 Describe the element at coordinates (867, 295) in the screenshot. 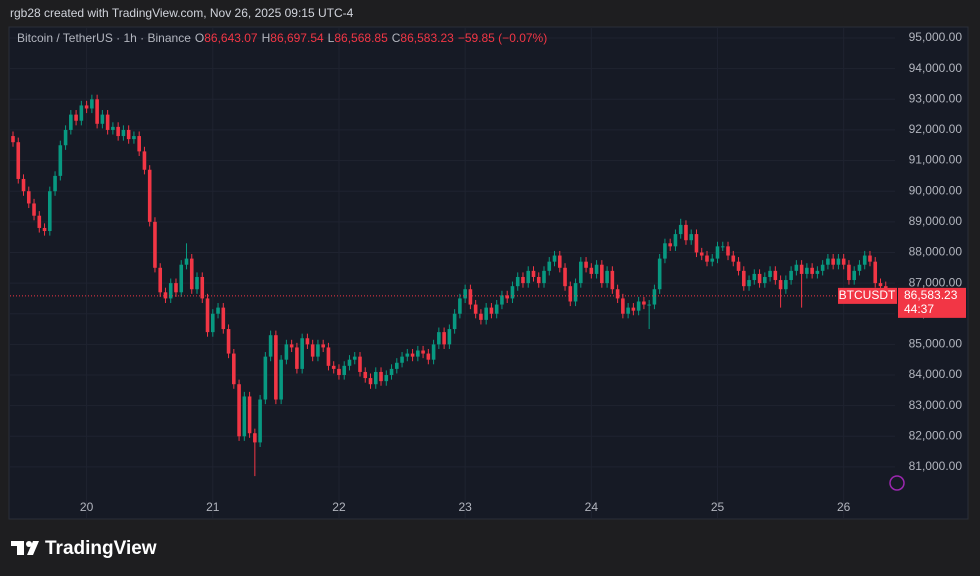

I see `symbol-tag: BTCUSDT` at that location.